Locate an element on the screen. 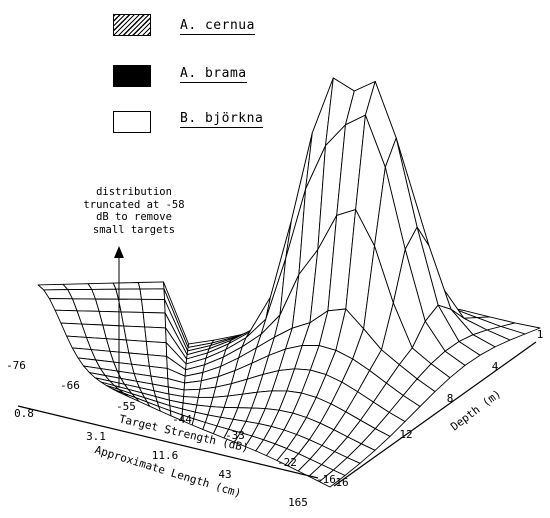 The width and height of the screenshot is (550, 518). depth-axis-line is located at coordinates (435, 414).